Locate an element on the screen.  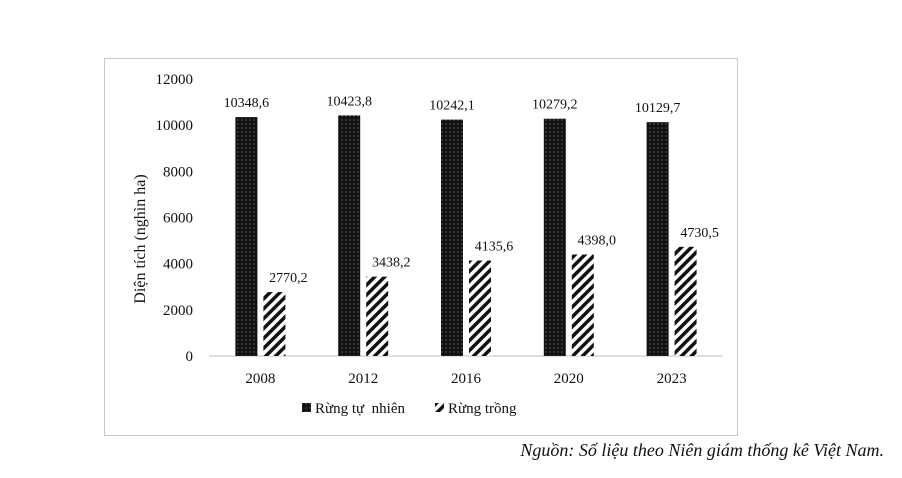
data-label: 10242,1 is located at coordinates (452, 106).